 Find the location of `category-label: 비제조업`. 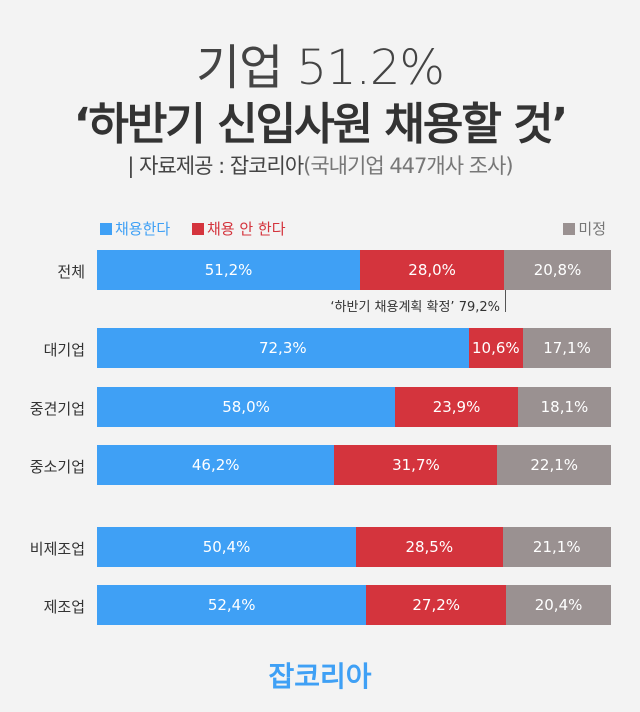

category-label: 비제조업 is located at coordinates (57, 549).